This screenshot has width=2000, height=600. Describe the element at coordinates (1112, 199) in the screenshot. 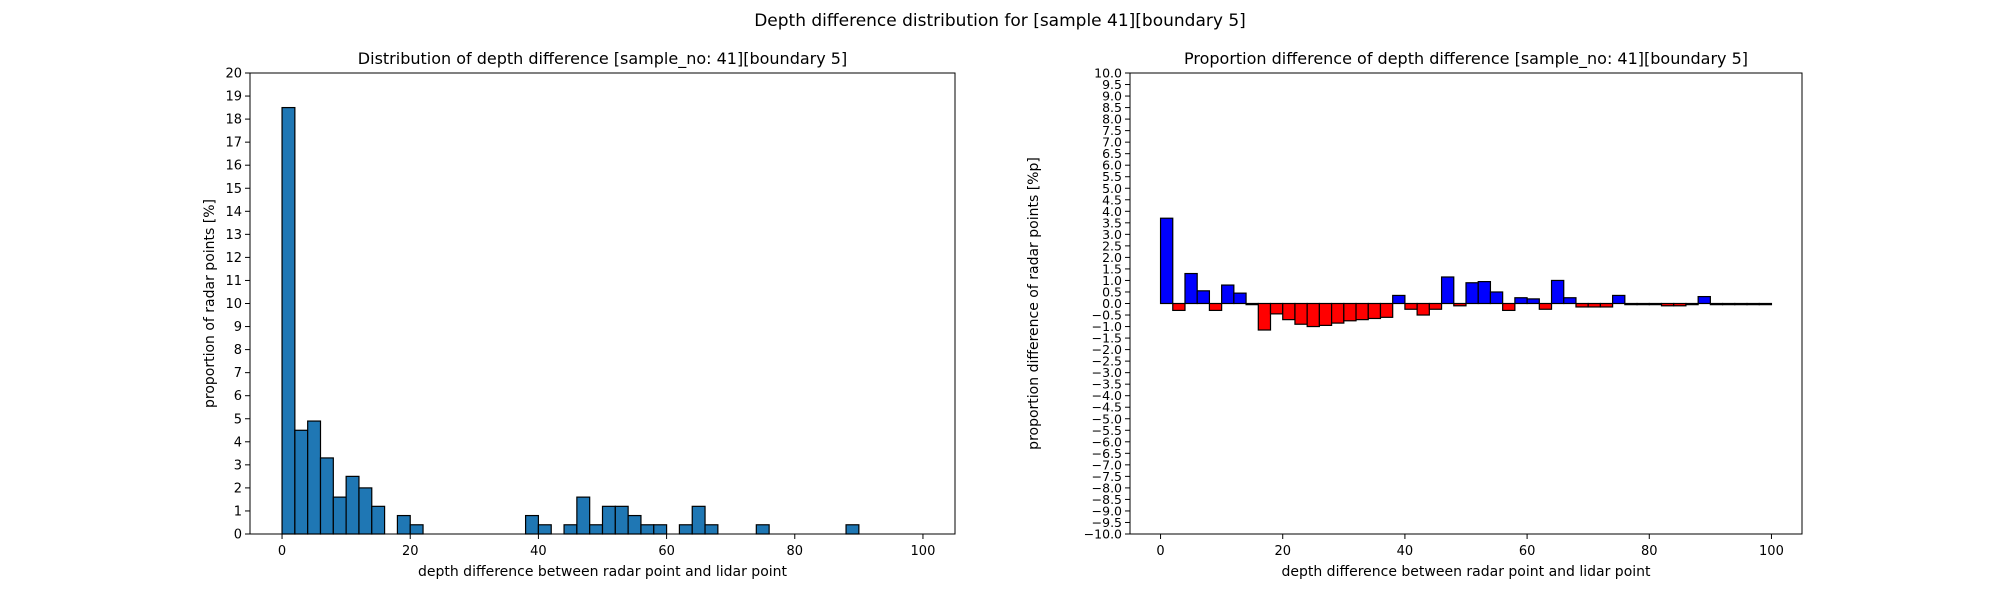

I see `y-tick-label: 4.5` at that location.